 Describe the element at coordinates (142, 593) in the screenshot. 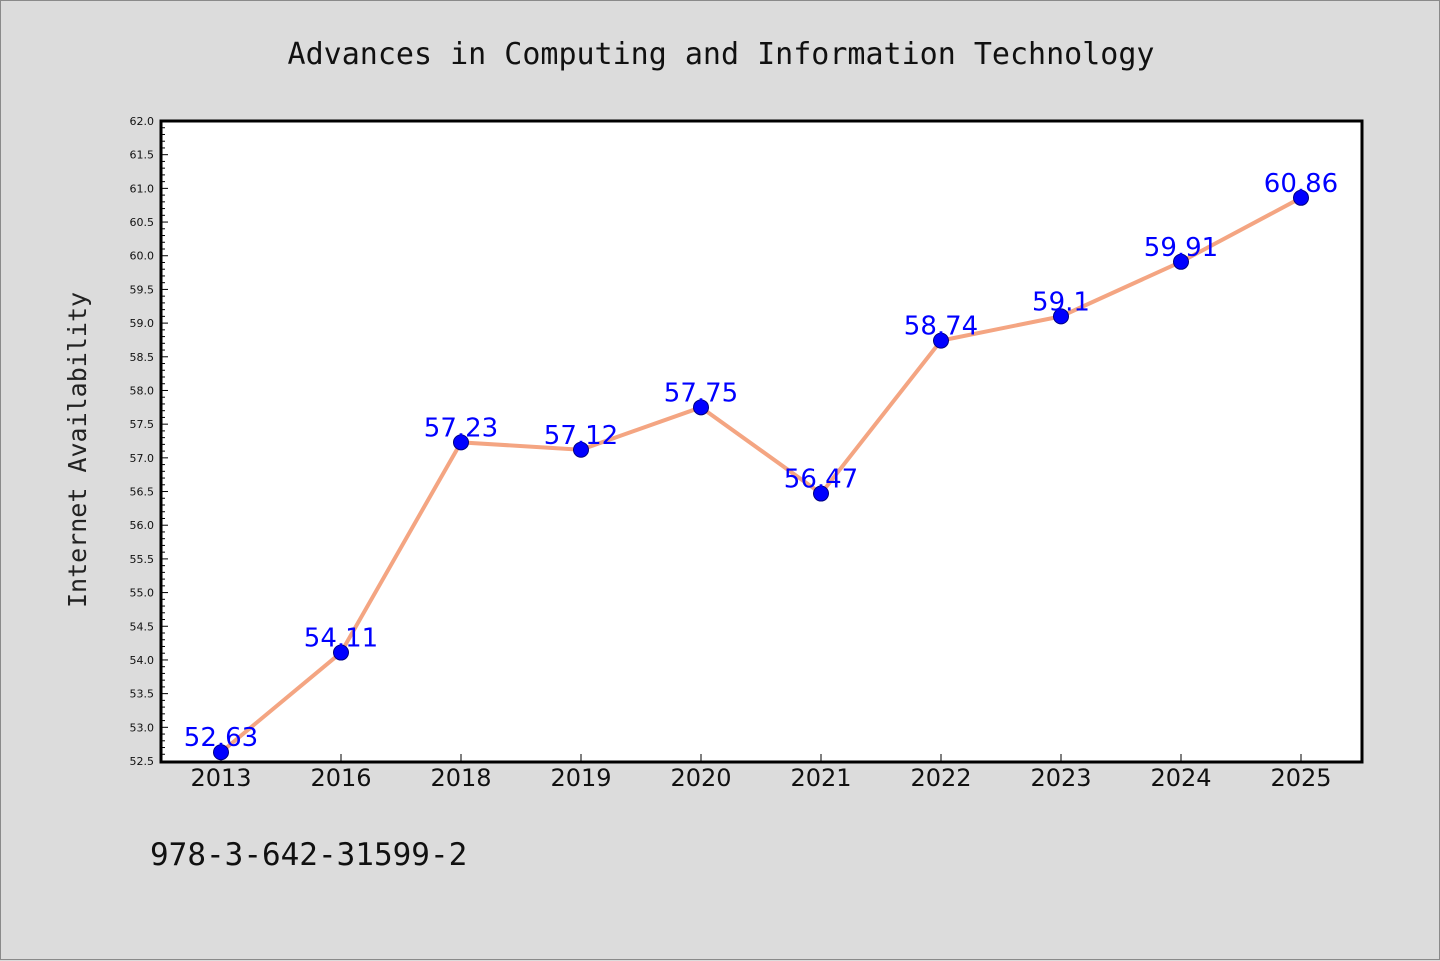

I see `y-tick-label: 55.0` at that location.